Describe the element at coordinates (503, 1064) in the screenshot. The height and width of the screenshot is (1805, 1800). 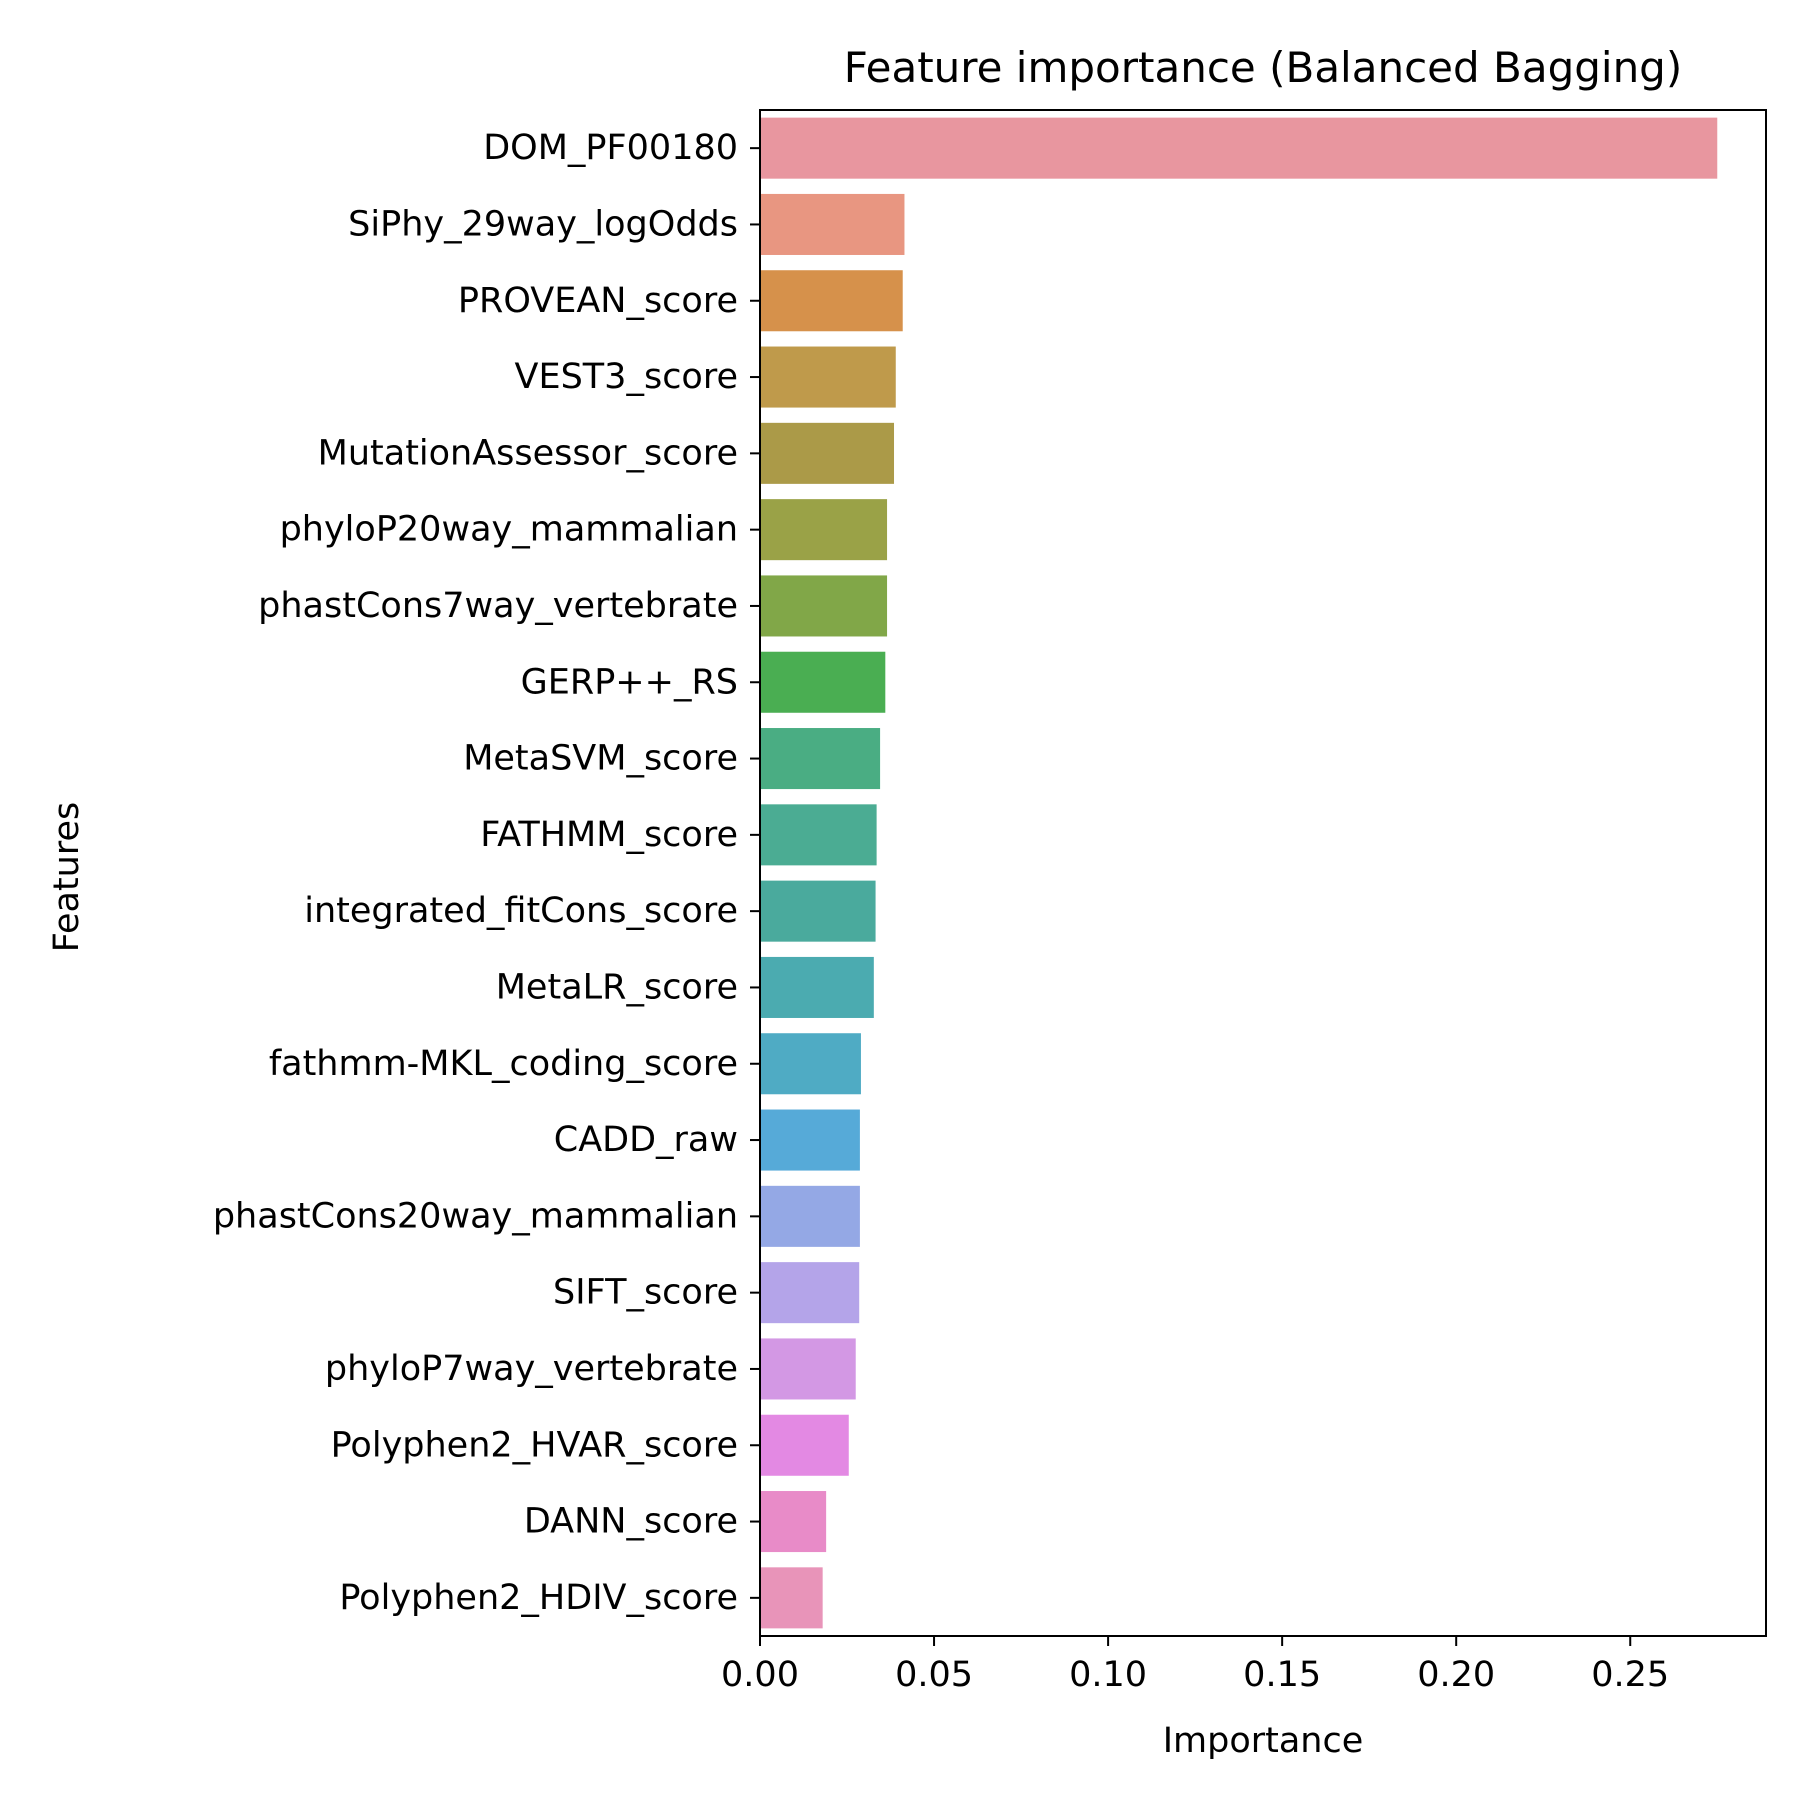
I see `y-tick-label: fathmm-MKL_coding_score` at that location.